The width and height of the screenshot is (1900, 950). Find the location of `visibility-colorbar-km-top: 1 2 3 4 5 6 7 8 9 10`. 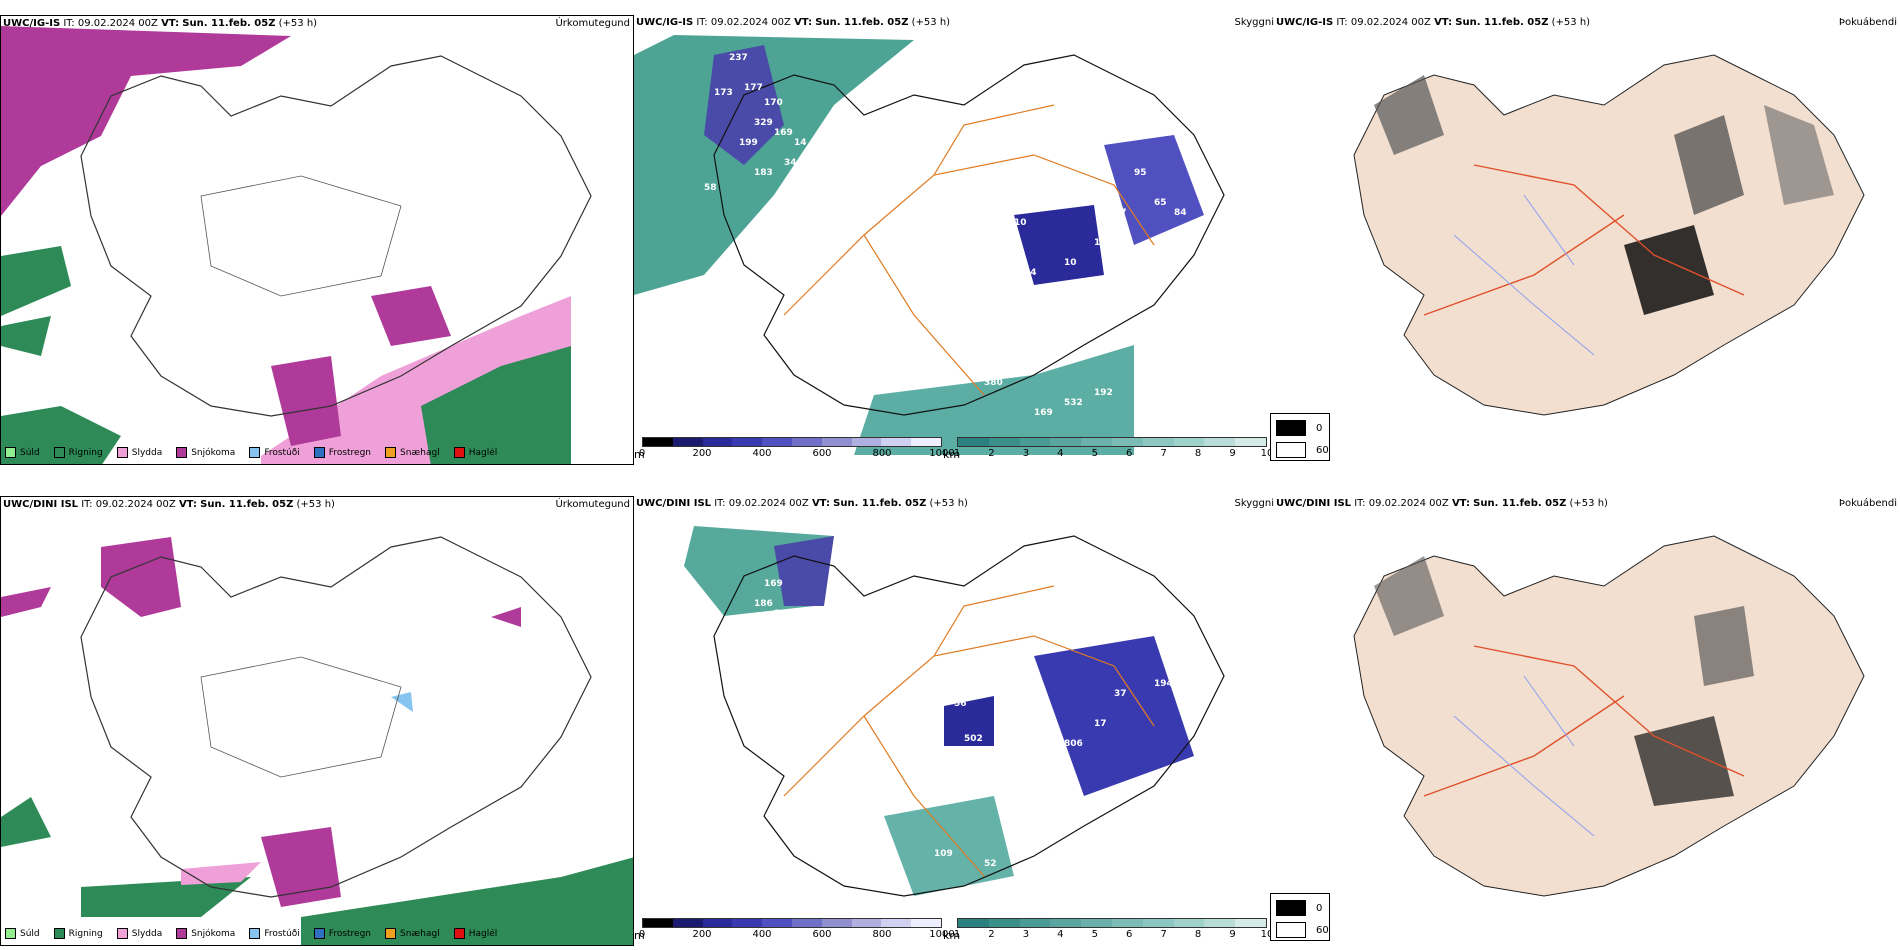

visibility-colorbar-km-top: 1 2 3 4 5 6 7 8 9 10 is located at coordinates (1114, 449).